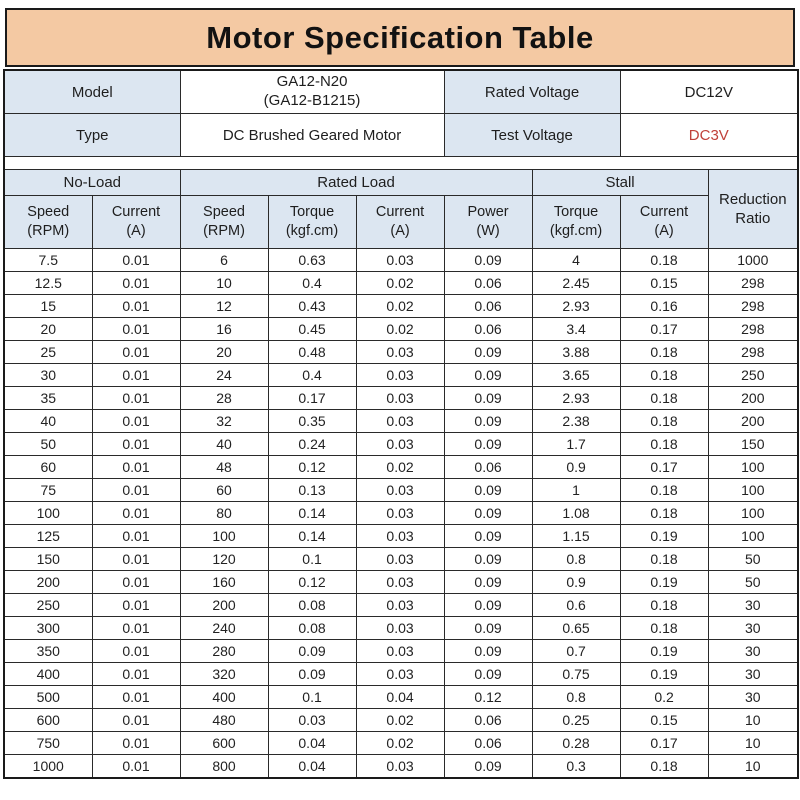 The width and height of the screenshot is (800, 800). What do you see at coordinates (401, 329) in the screenshot?
I see `table-row: 20 0.01 16 0.45 0.02 0.06 3.4 0.17 298` at bounding box center [401, 329].